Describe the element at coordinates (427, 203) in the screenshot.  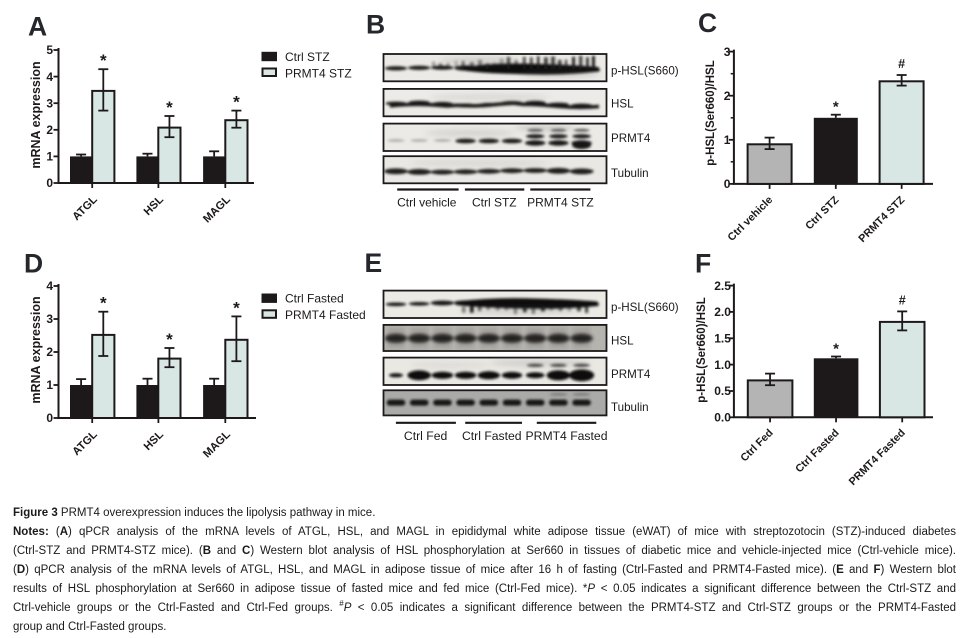
I see `svg-text: Ctrl vehicle` at that location.